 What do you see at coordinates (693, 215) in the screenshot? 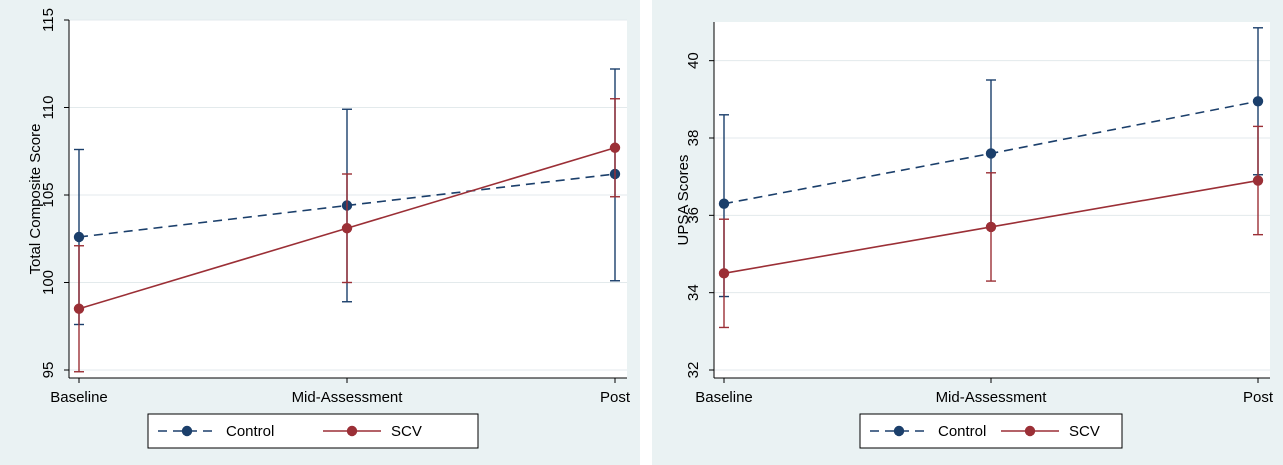
I see `y-tick-label: 36` at bounding box center [693, 215].